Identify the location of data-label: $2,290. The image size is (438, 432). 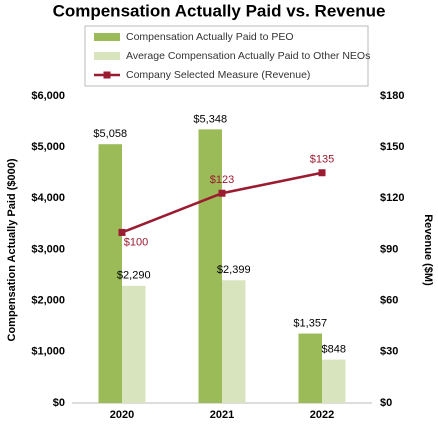
(134, 276).